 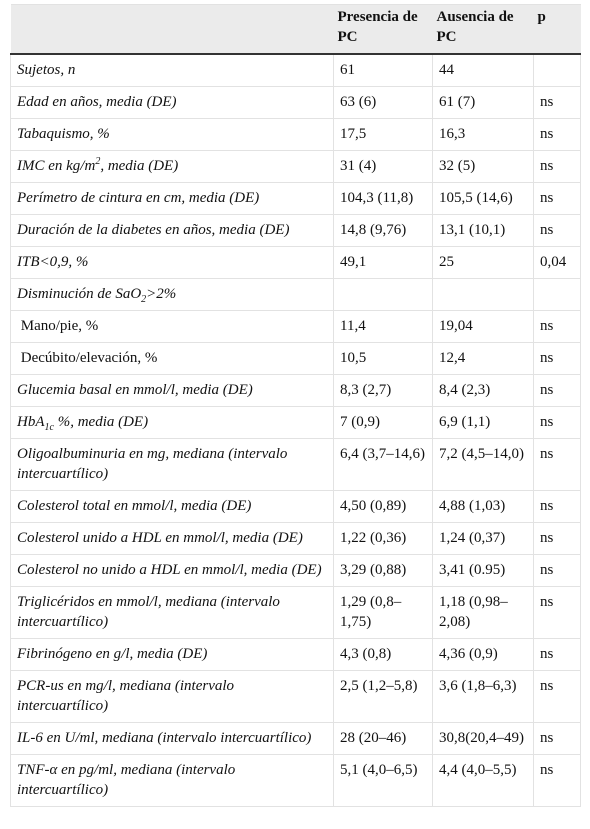 What do you see at coordinates (101, 422) in the screenshot?
I see `label-text: %, media (DE)` at bounding box center [101, 422].